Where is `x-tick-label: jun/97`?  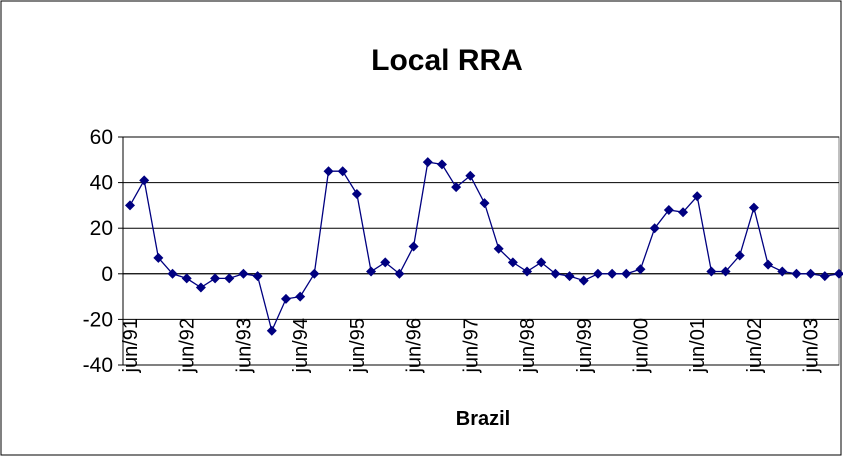 x-tick-label: jun/97 is located at coordinates (471, 346).